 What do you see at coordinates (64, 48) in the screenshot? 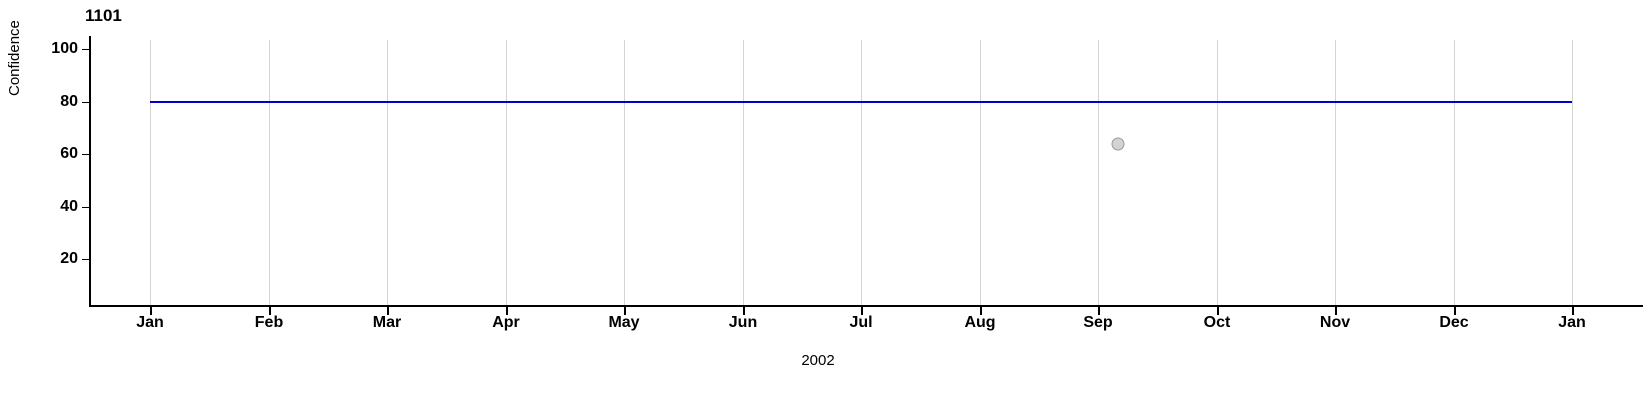
I see `y-tick-label-100: 100` at bounding box center [64, 48].